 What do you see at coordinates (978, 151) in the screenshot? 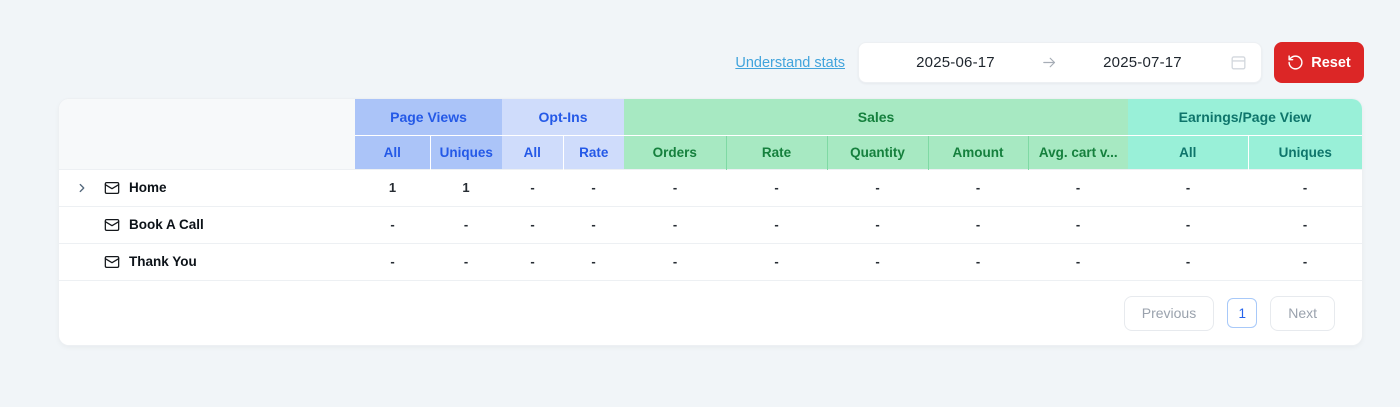
I see `column-header-sales-amount: Amount` at bounding box center [978, 151].